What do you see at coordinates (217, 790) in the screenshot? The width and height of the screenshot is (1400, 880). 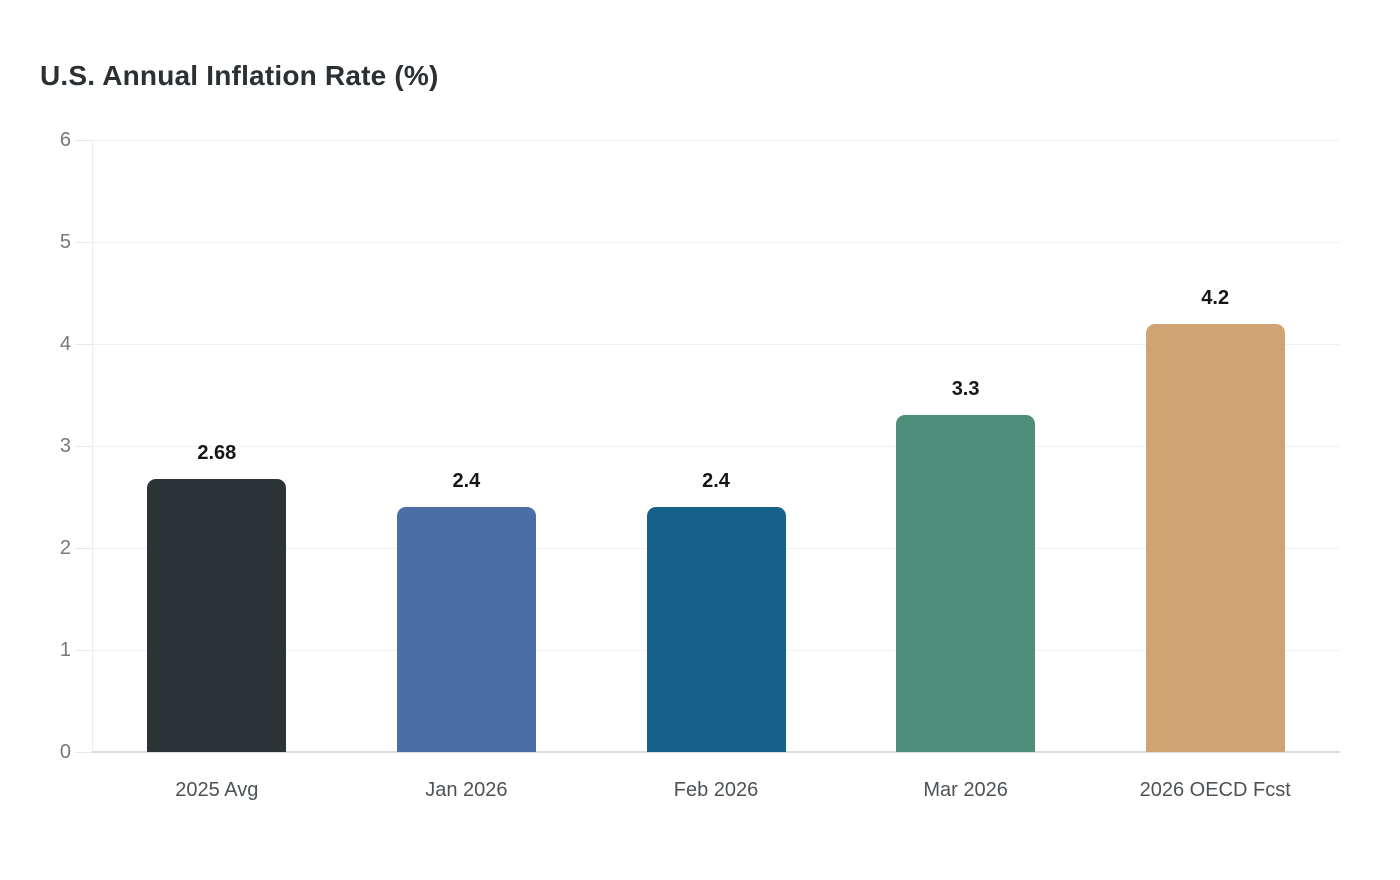 I see `x-axis-tick-label: 2025 Avg` at bounding box center [217, 790].